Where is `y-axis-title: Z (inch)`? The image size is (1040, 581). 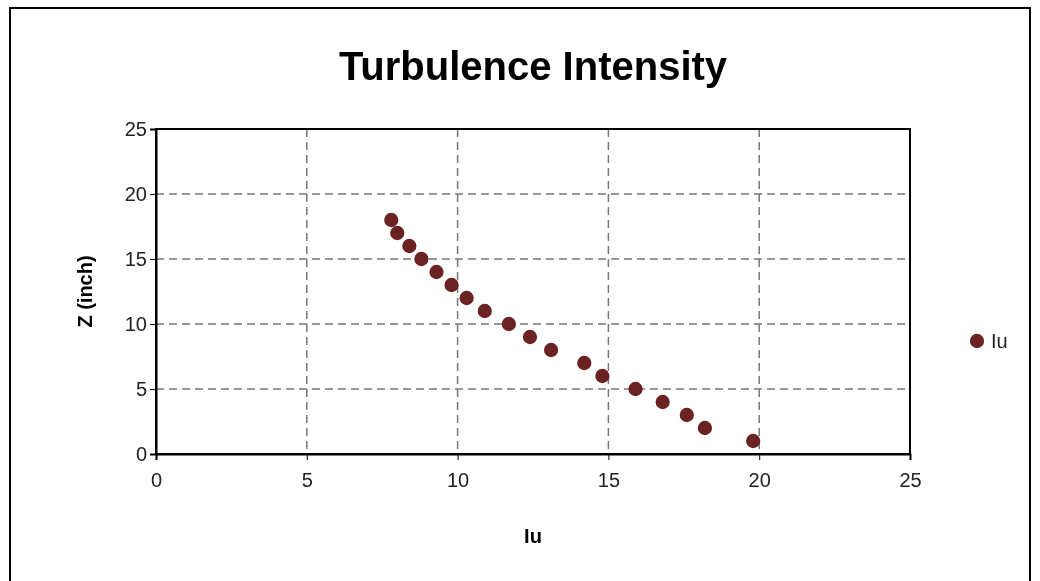 y-axis-title: Z (inch) is located at coordinates (85, 291).